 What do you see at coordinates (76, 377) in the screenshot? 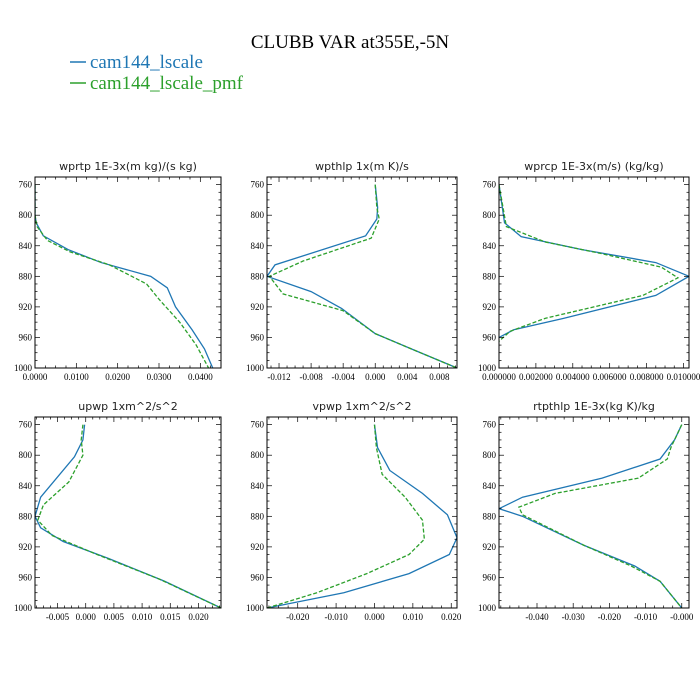
I see `x-tick-label: 0.0100` at bounding box center [76, 377].